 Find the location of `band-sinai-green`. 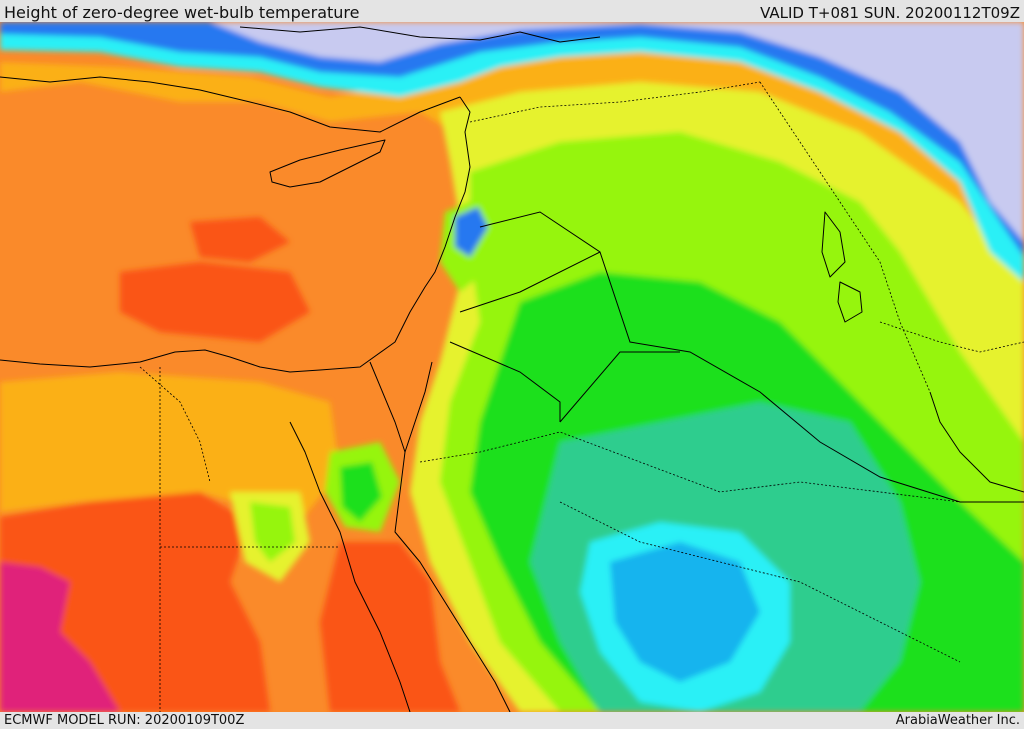

band-sinai-green is located at coordinates (361, 492).